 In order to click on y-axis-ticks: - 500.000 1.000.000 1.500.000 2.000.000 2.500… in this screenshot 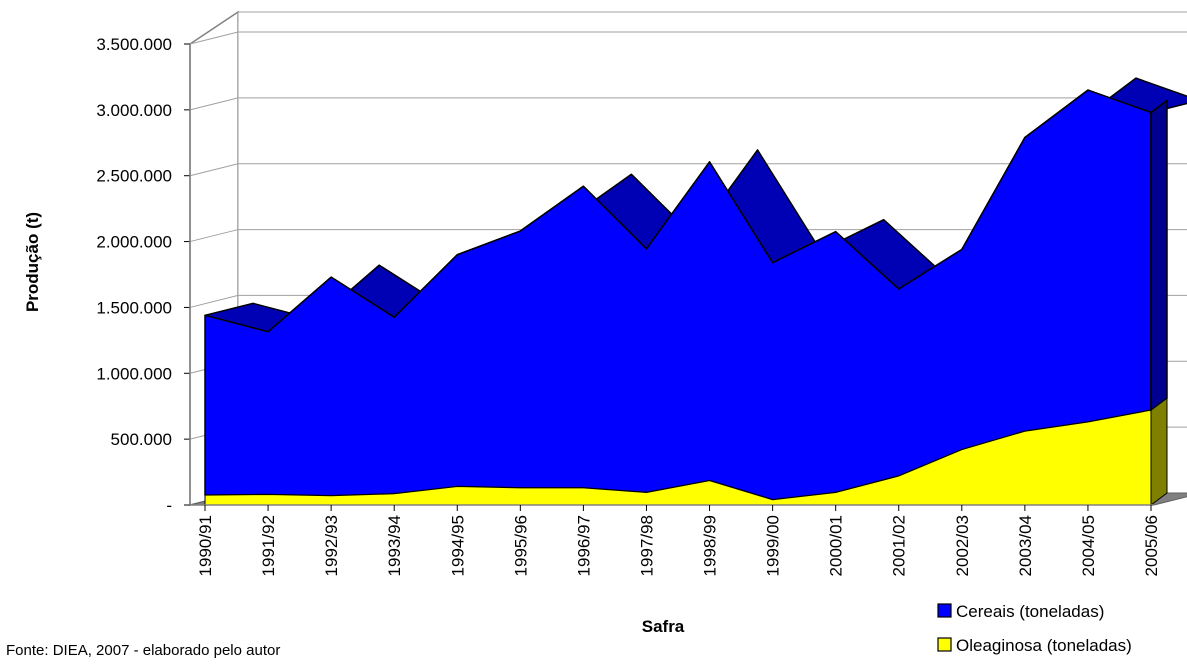, I will do `click(143, 275)`.